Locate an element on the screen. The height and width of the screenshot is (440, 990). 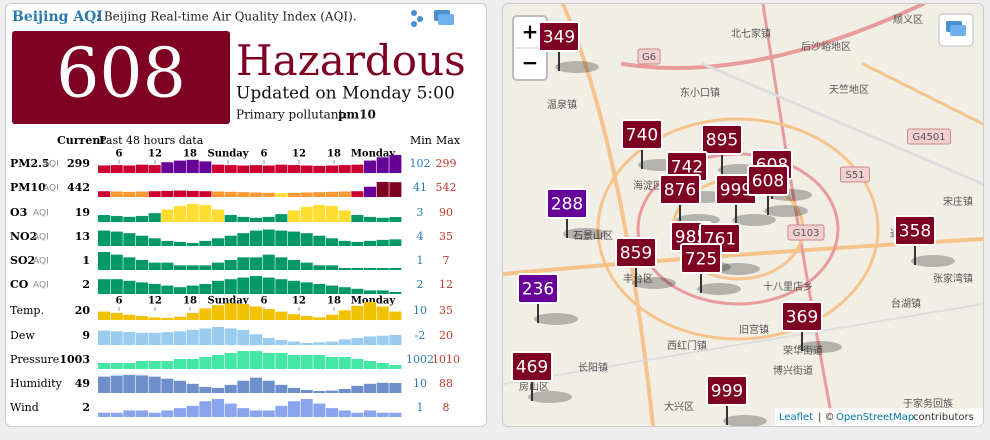
place-label: 西红门镇 is located at coordinates (687, 345).